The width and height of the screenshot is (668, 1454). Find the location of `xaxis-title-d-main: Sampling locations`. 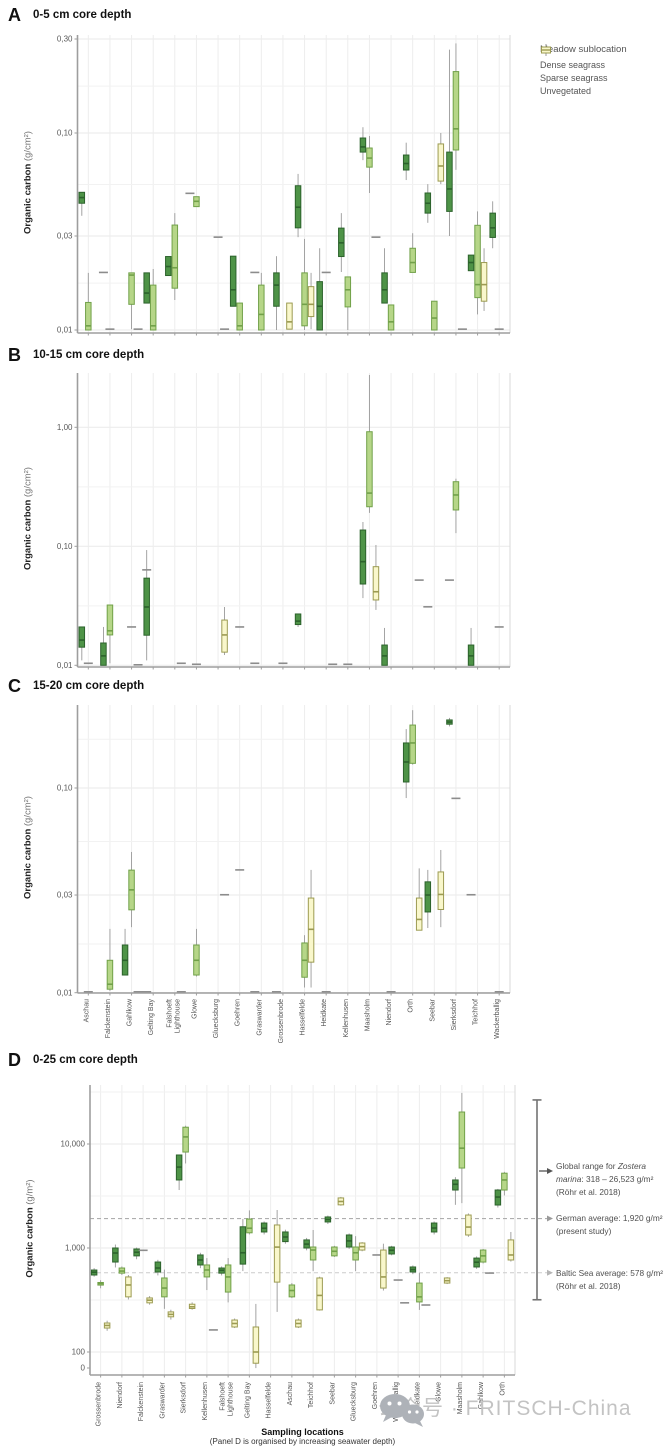

xaxis-title-d-main: Sampling locations is located at coordinates (302, 1432).